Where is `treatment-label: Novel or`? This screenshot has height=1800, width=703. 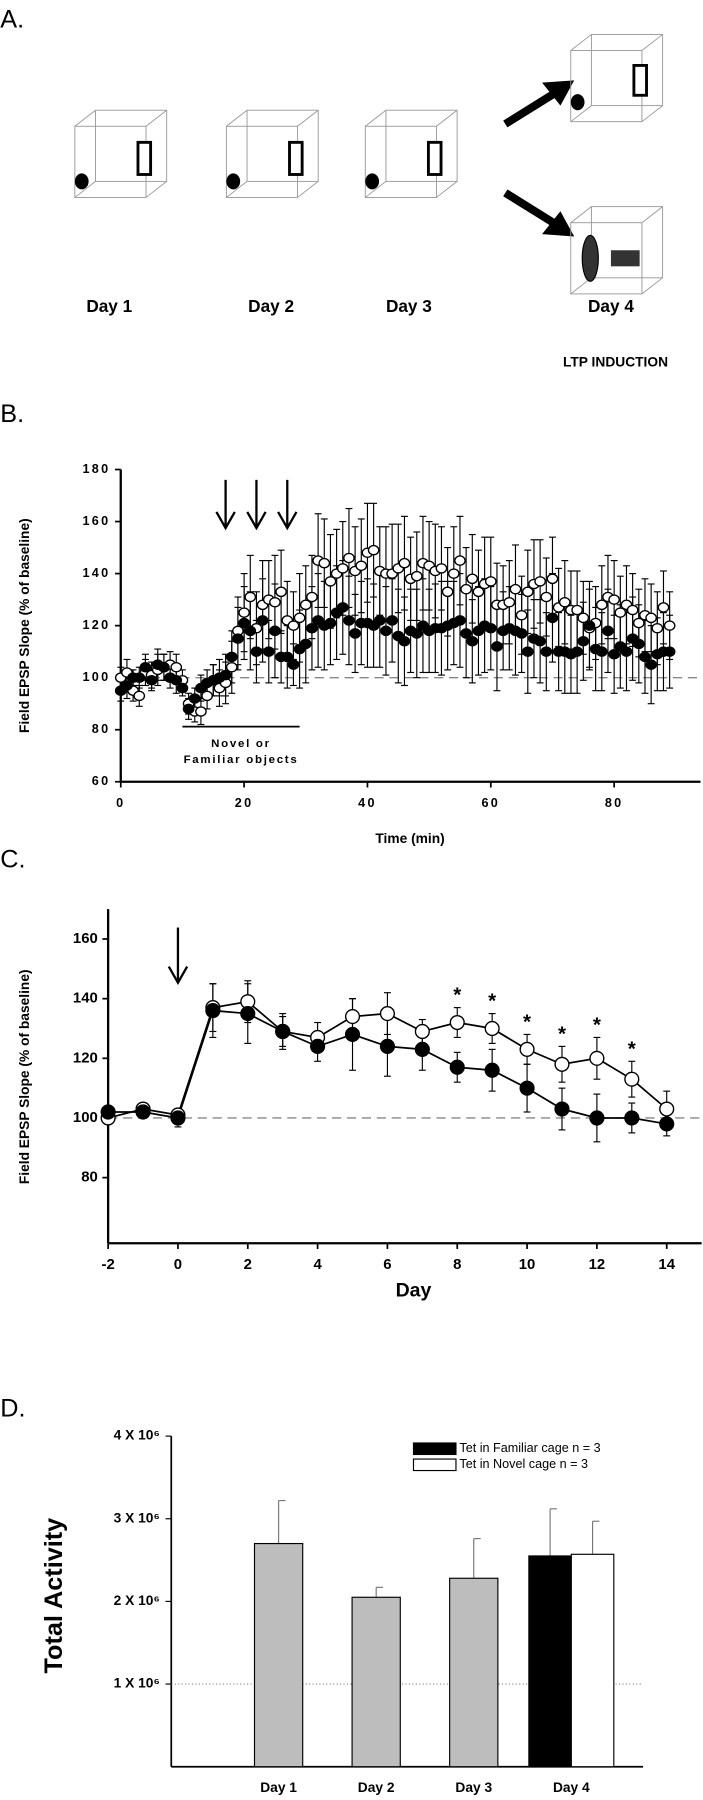
treatment-label: Novel or is located at coordinates (241, 744).